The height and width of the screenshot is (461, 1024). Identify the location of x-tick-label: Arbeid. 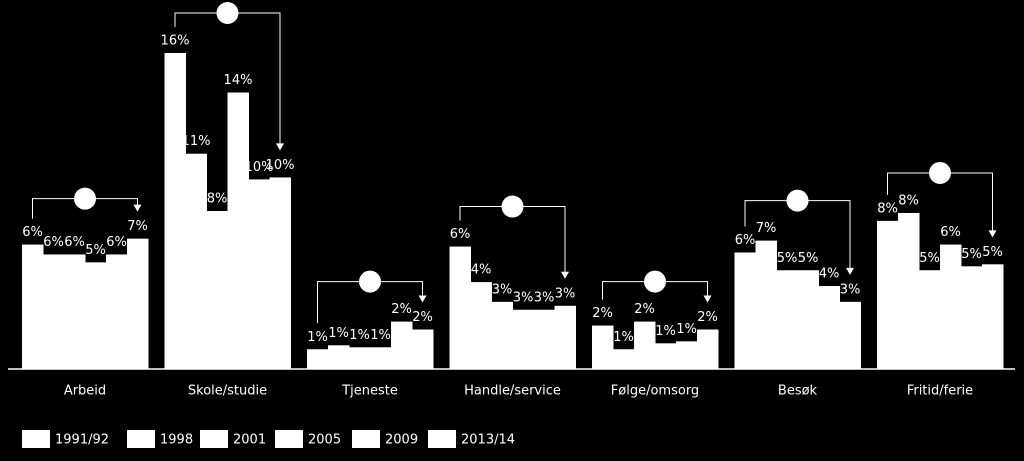
(85, 391).